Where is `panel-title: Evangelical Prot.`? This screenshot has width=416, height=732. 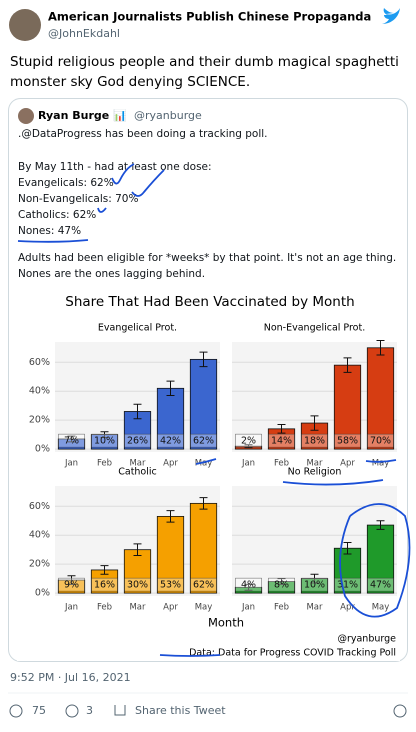
panel-title: Evangelical Prot. is located at coordinates (137, 328).